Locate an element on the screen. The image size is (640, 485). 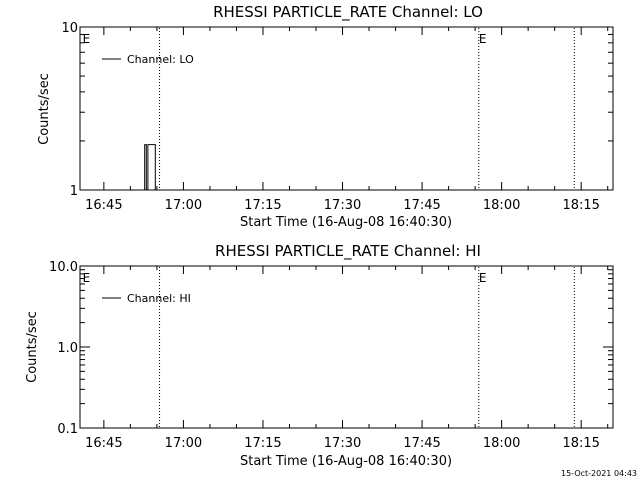
series-line is located at coordinates (150, 167).